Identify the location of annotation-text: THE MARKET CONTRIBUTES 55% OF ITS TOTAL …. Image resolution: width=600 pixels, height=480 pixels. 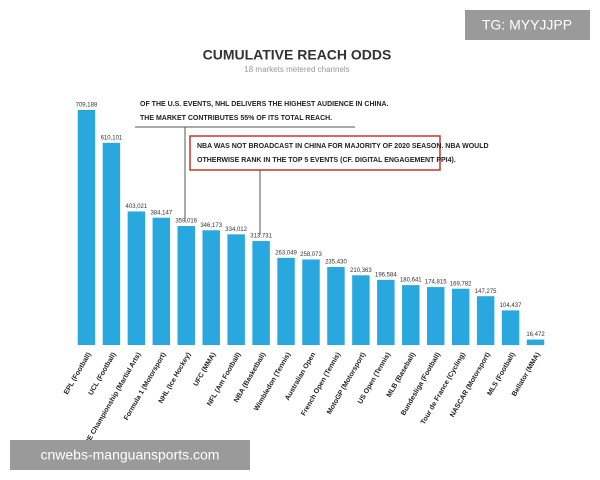
(236, 118).